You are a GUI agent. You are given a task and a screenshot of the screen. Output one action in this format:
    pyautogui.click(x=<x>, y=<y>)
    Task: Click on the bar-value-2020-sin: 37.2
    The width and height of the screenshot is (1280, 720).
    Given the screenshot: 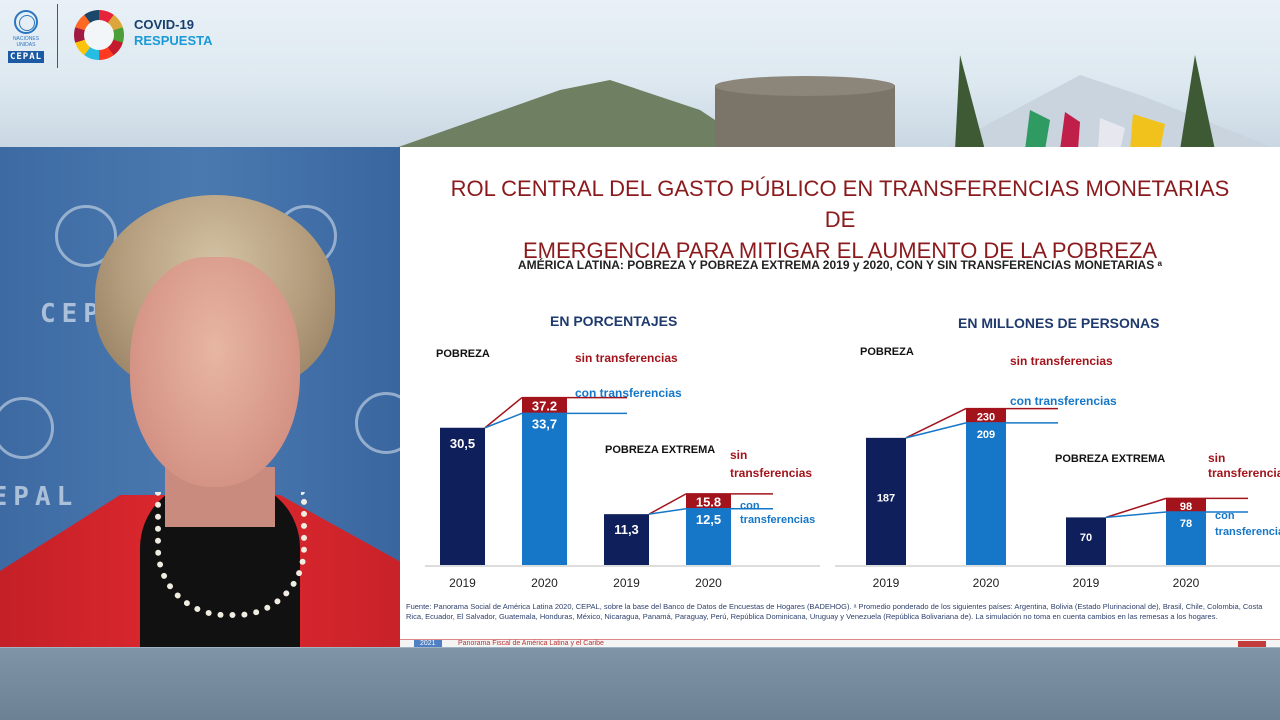 What is the action you would take?
    pyautogui.click(x=544, y=405)
    